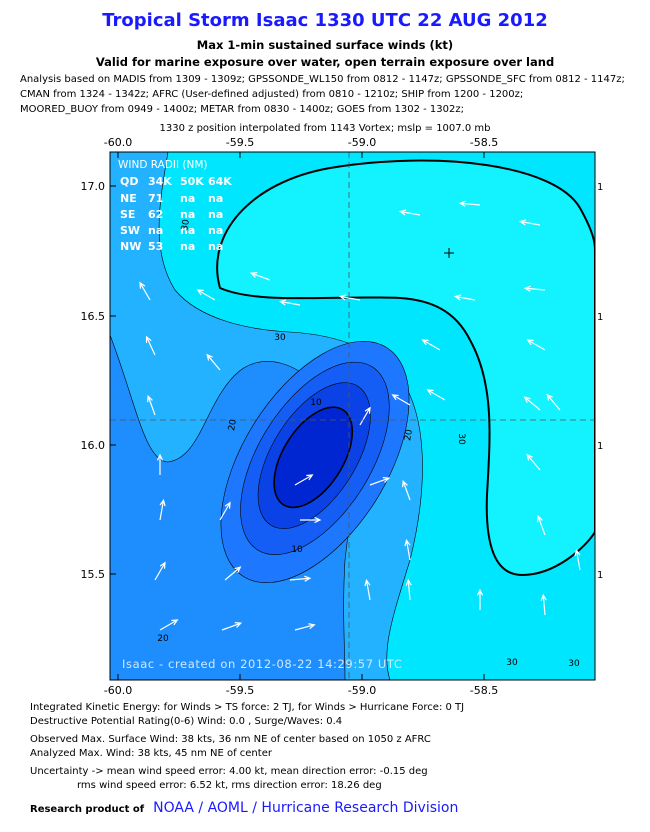  I want to click on top-lon-label: -58.5, so click(484, 142).